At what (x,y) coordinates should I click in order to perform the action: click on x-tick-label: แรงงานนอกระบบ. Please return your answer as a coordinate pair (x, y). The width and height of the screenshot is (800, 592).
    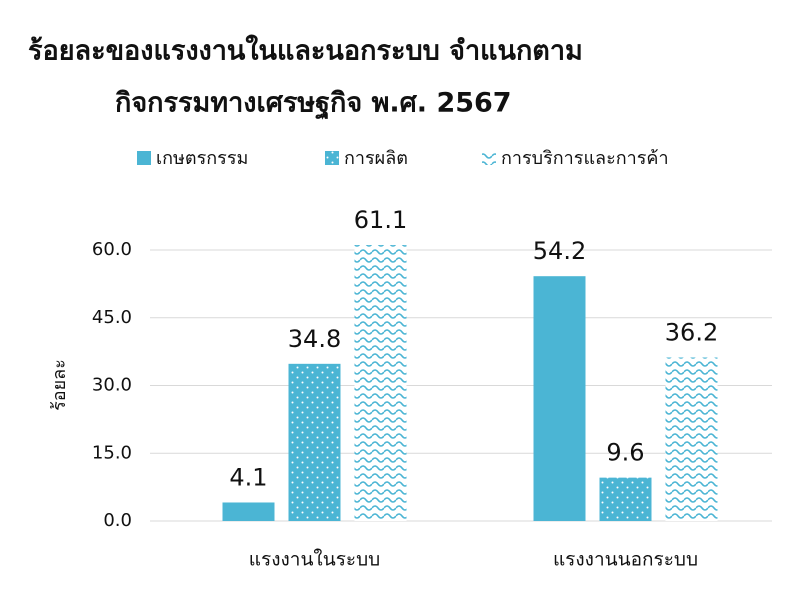
    Looking at the image, I should click on (625, 560).